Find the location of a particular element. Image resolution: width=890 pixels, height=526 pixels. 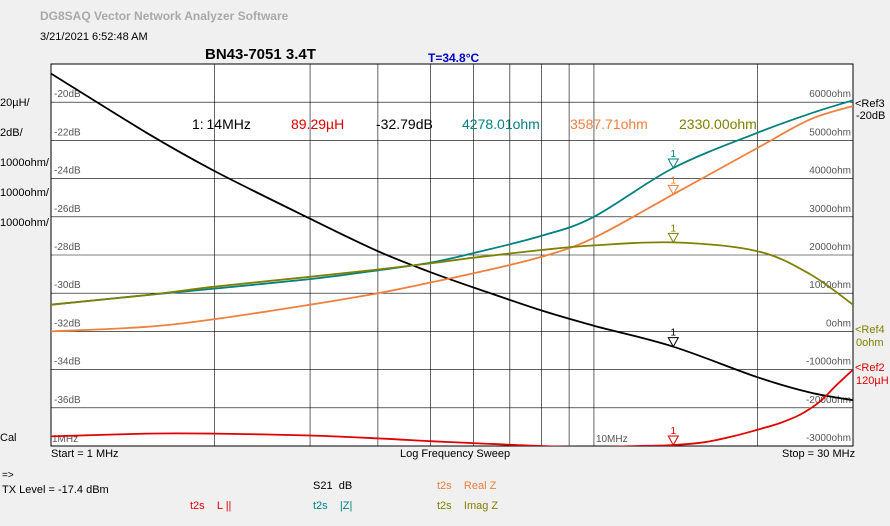

left-tick-label: -36dB is located at coordinates (67, 400).